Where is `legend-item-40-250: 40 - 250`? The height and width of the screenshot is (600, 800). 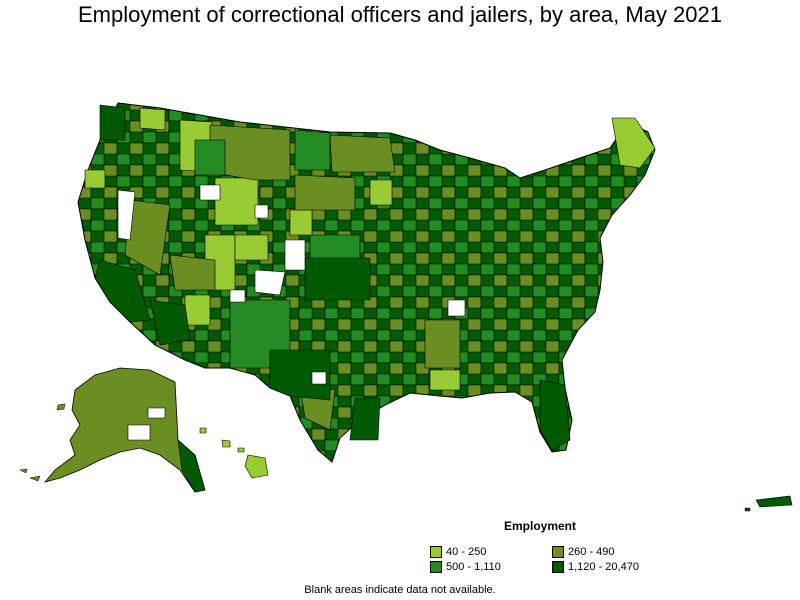 legend-item-40-250: 40 - 250 is located at coordinates (458, 552).